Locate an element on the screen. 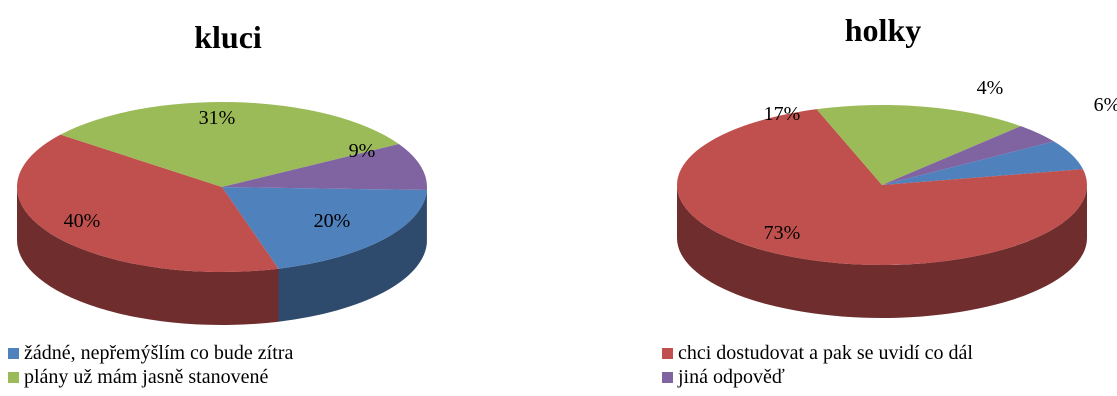  chart-title-holky: holky is located at coordinates (883, 30).